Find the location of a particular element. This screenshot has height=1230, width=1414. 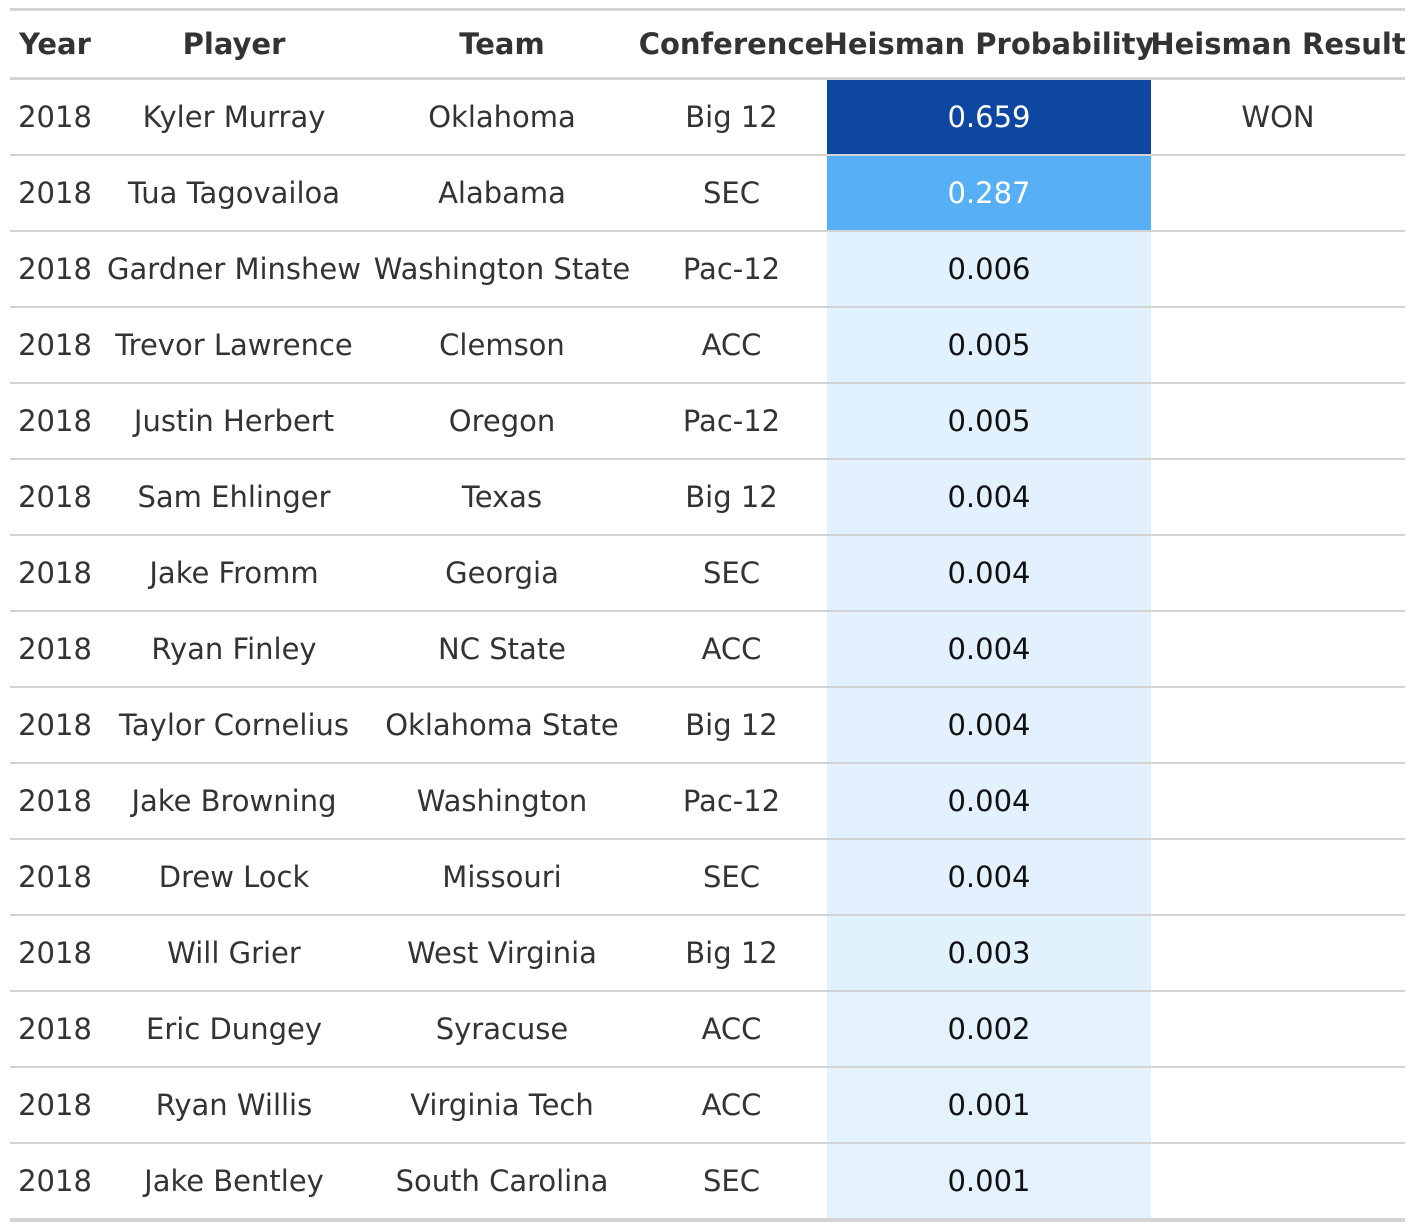

cell-heisman-probability: 0.003 is located at coordinates (989, 953).